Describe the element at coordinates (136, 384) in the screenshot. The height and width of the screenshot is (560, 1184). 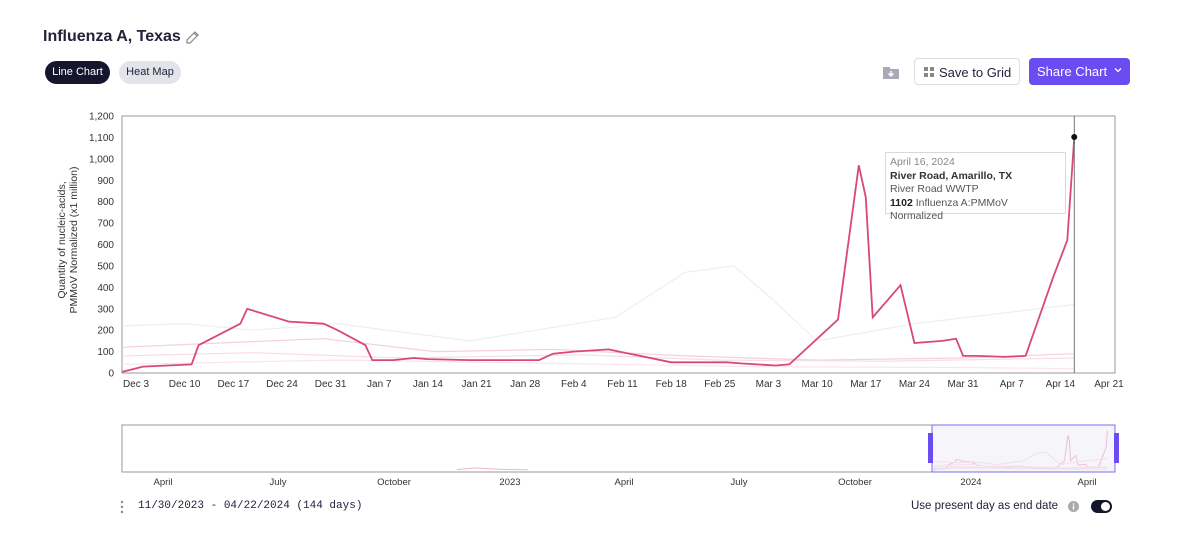
I see `x-tick-label: Dec 3` at that location.